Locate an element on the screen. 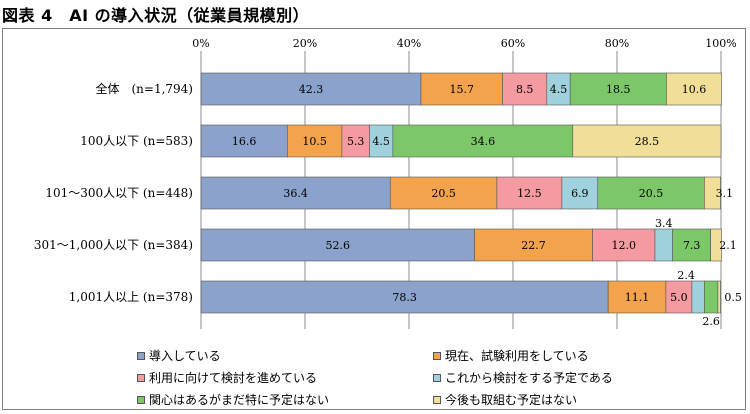 Image resolution: width=750 pixels, height=414 pixels. data-label: 36.4 is located at coordinates (295, 193).